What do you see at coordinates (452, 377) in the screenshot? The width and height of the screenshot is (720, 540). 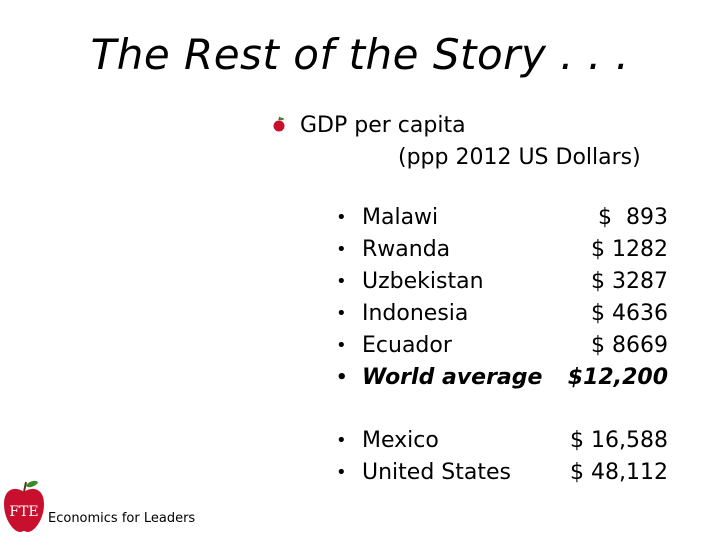 I see `country-name: World average` at bounding box center [452, 377].